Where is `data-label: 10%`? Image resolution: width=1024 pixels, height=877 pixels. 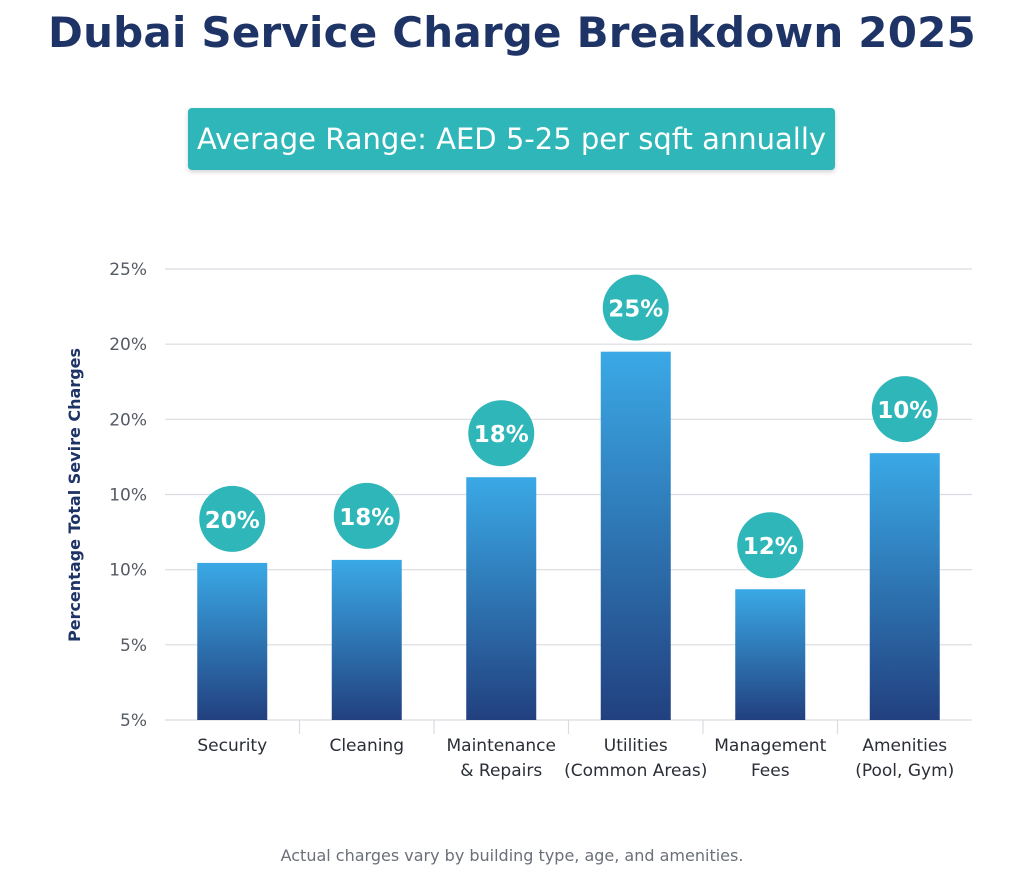
data-label: 10% is located at coordinates (904, 411).